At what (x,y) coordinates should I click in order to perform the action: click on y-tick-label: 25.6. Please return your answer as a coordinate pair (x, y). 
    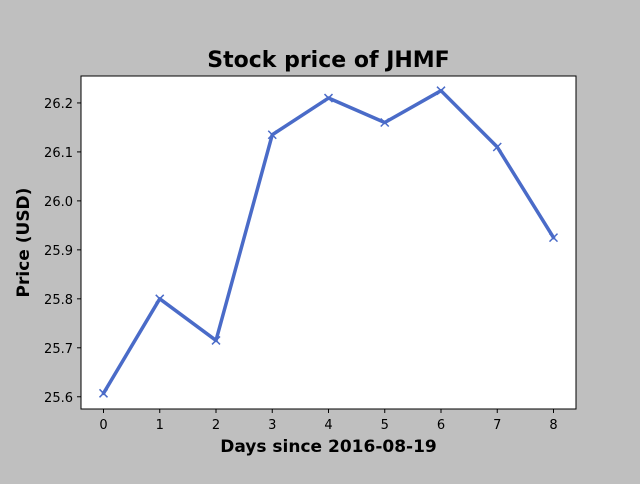
    Looking at the image, I should click on (58, 398).